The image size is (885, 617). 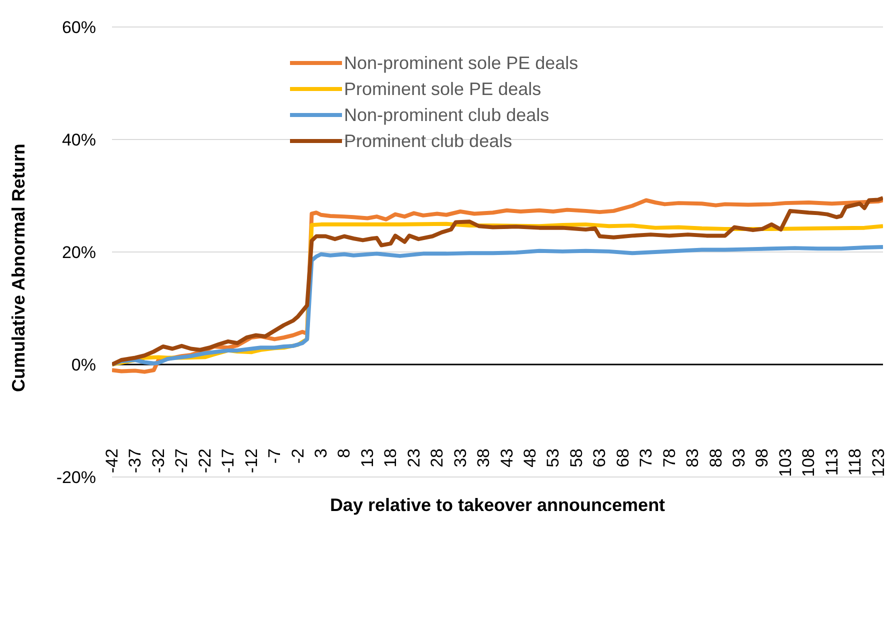 What do you see at coordinates (461, 63) in the screenshot?
I see `legend-label: Non-prominent sole PE deals` at bounding box center [461, 63].